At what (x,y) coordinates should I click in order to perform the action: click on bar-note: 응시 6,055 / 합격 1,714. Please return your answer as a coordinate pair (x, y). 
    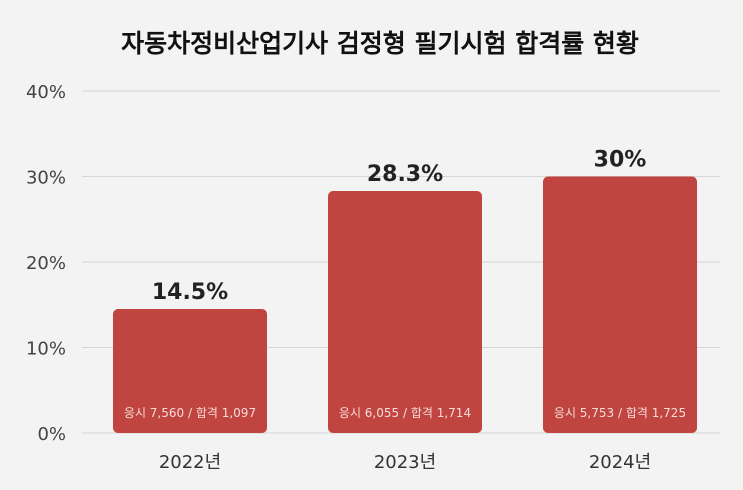
    Looking at the image, I should click on (405, 413).